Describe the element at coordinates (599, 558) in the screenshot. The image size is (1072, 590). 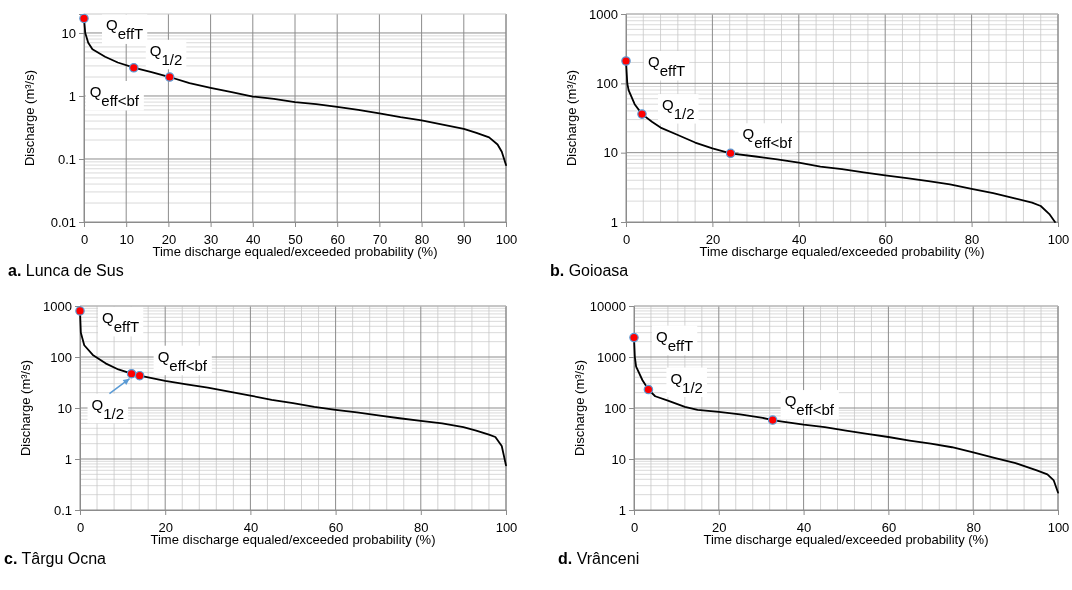
I see `text: d. Vrânceni` at that location.